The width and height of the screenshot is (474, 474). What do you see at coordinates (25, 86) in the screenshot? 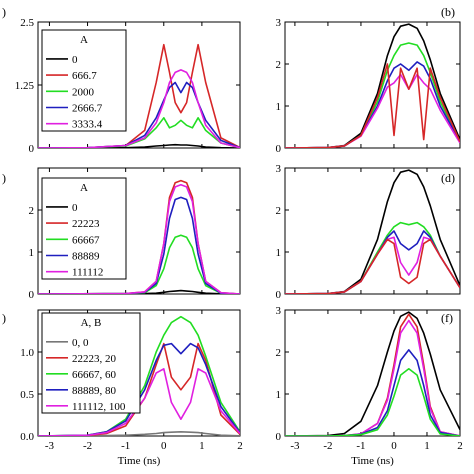
I see `y-tick-label: 1.25` at bounding box center [25, 86].